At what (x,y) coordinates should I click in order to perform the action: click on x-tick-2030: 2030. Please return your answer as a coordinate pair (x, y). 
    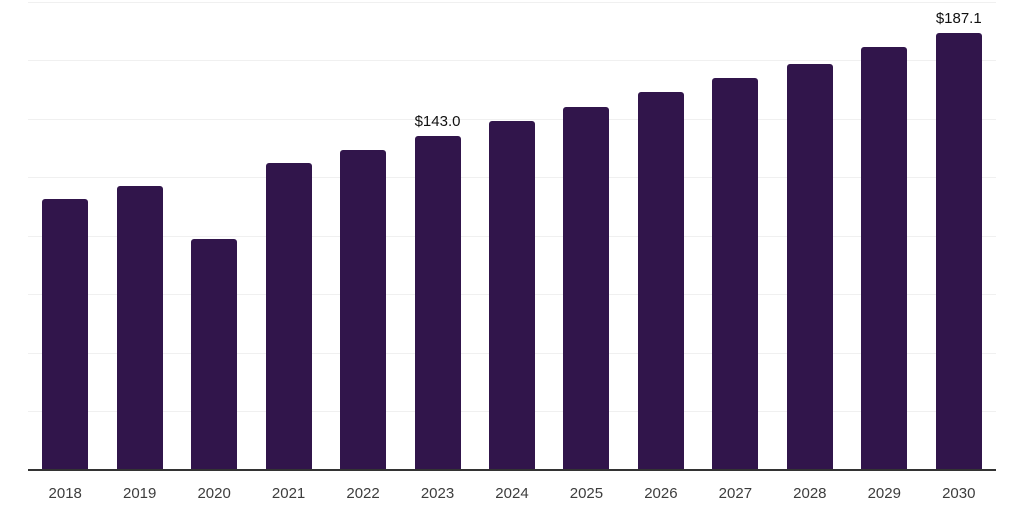
    Looking at the image, I should click on (959, 493).